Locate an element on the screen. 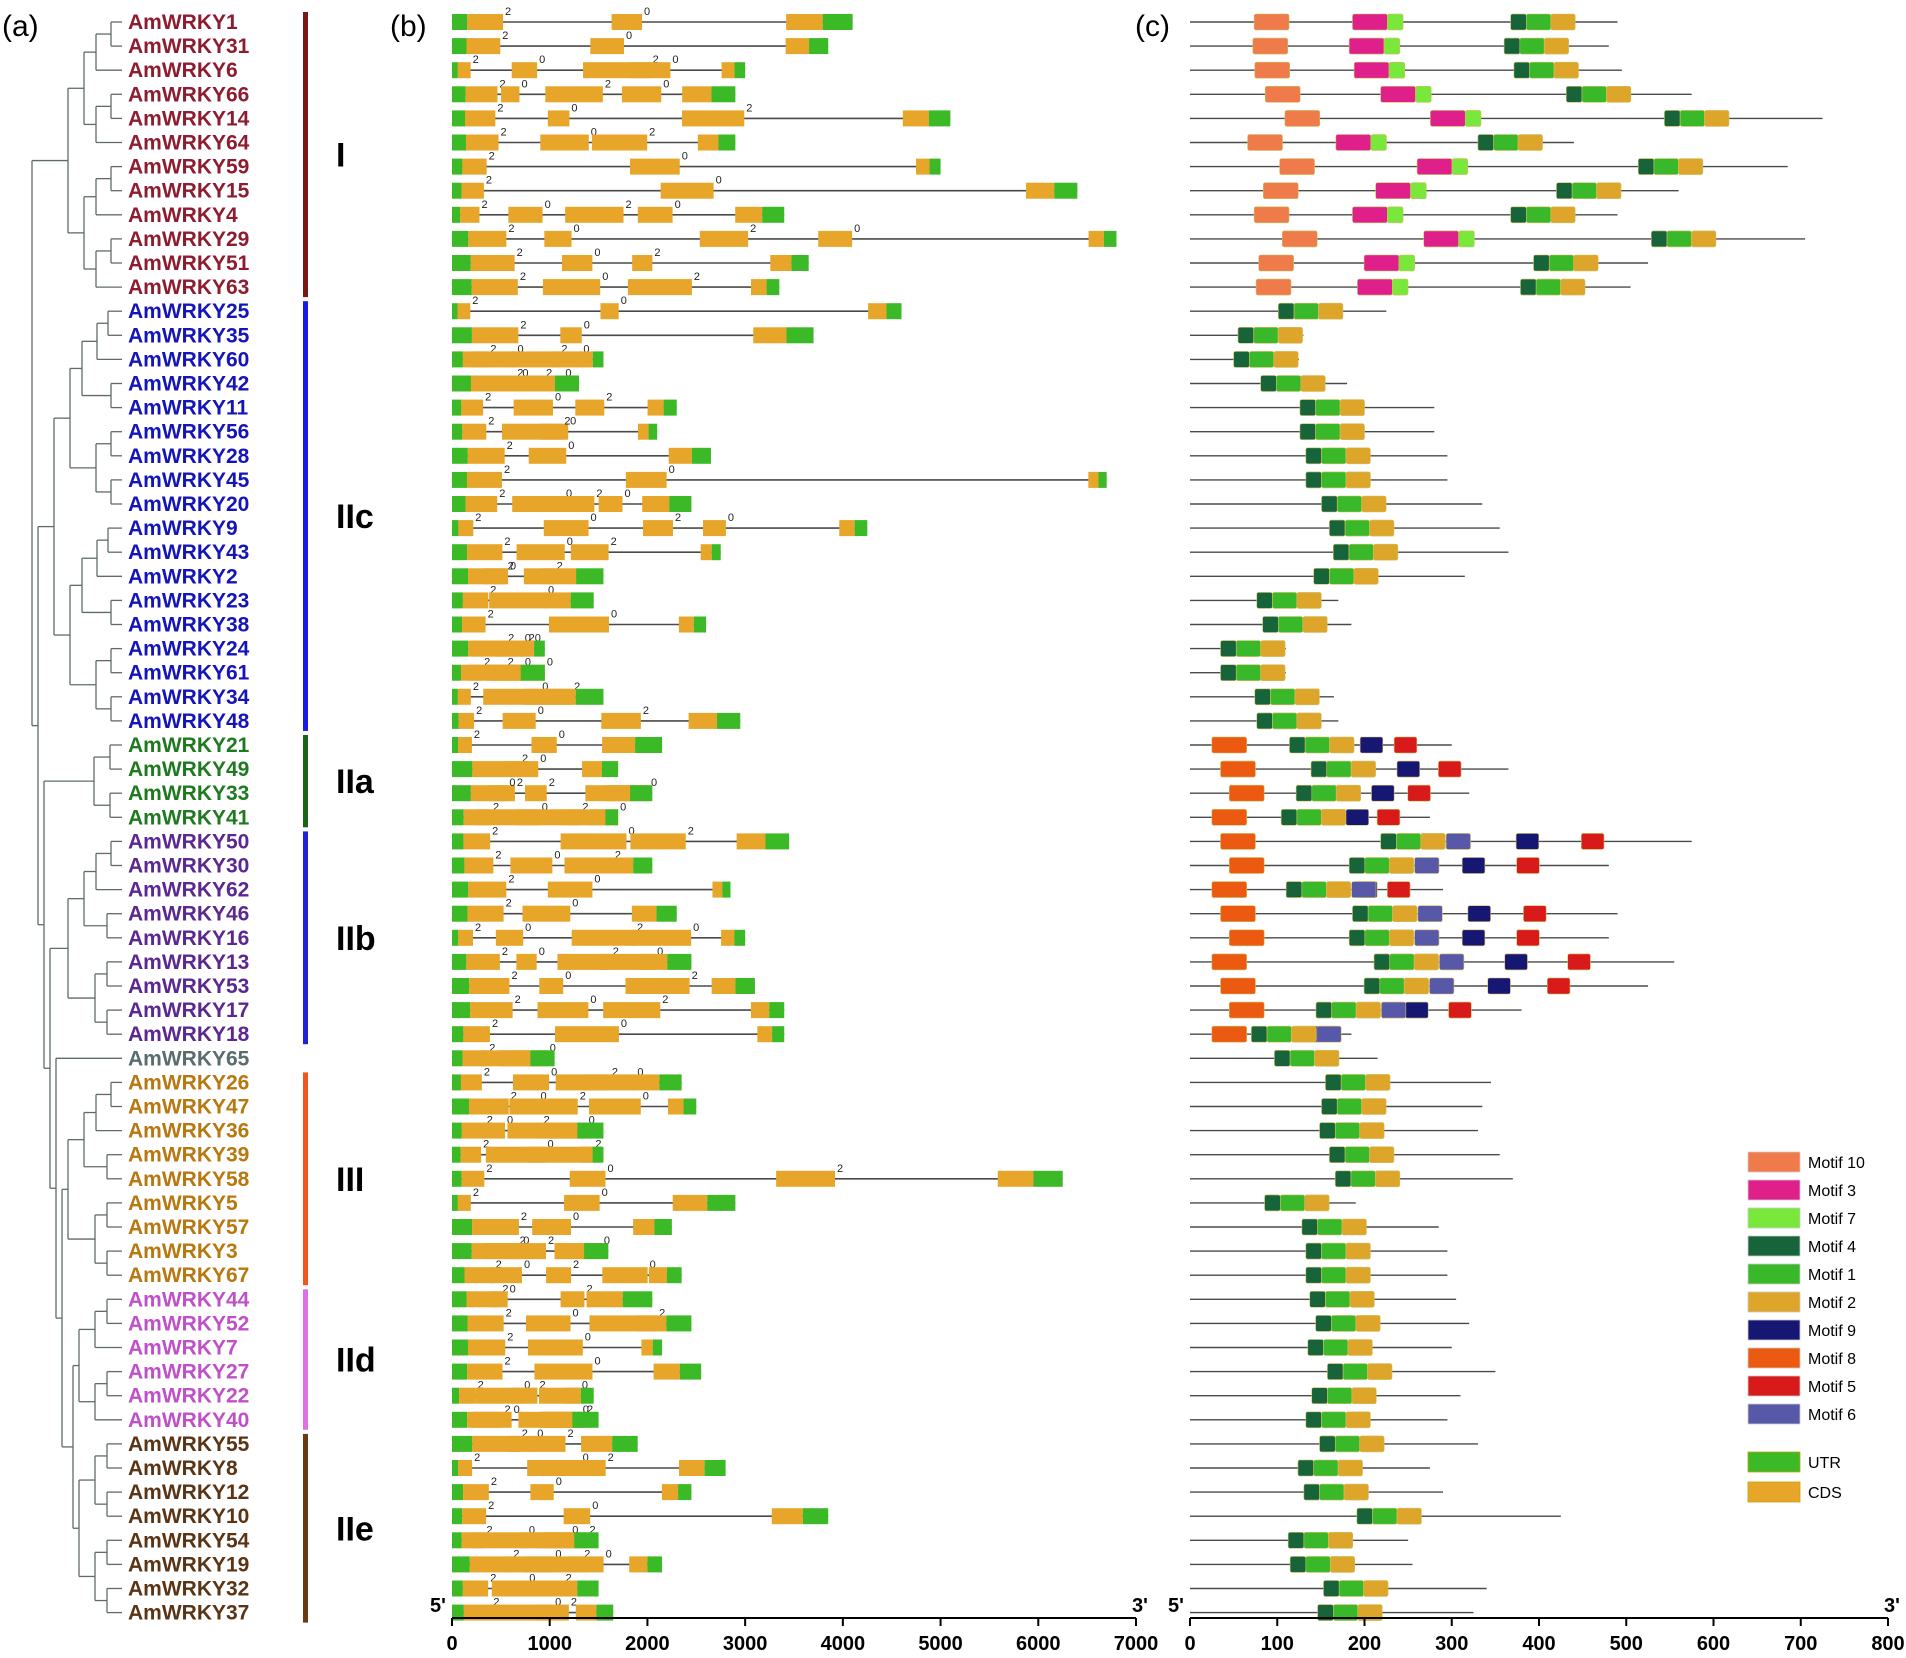 The image size is (1906, 1658). structure-amwrky32: 2 0 2 is located at coordinates (525, 1585).